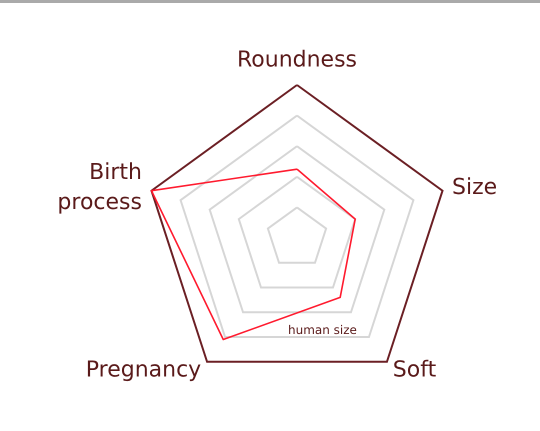 The image size is (540, 431). What do you see at coordinates (322, 330) in the screenshot?
I see `series-label: human size` at bounding box center [322, 330].